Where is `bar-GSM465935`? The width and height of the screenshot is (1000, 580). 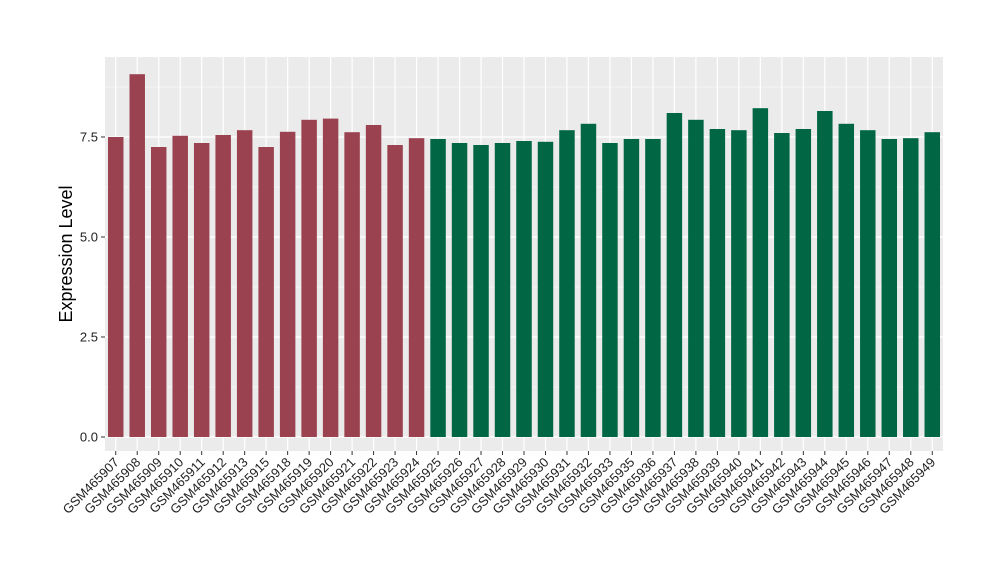
bar-GSM465935 is located at coordinates (631, 288).